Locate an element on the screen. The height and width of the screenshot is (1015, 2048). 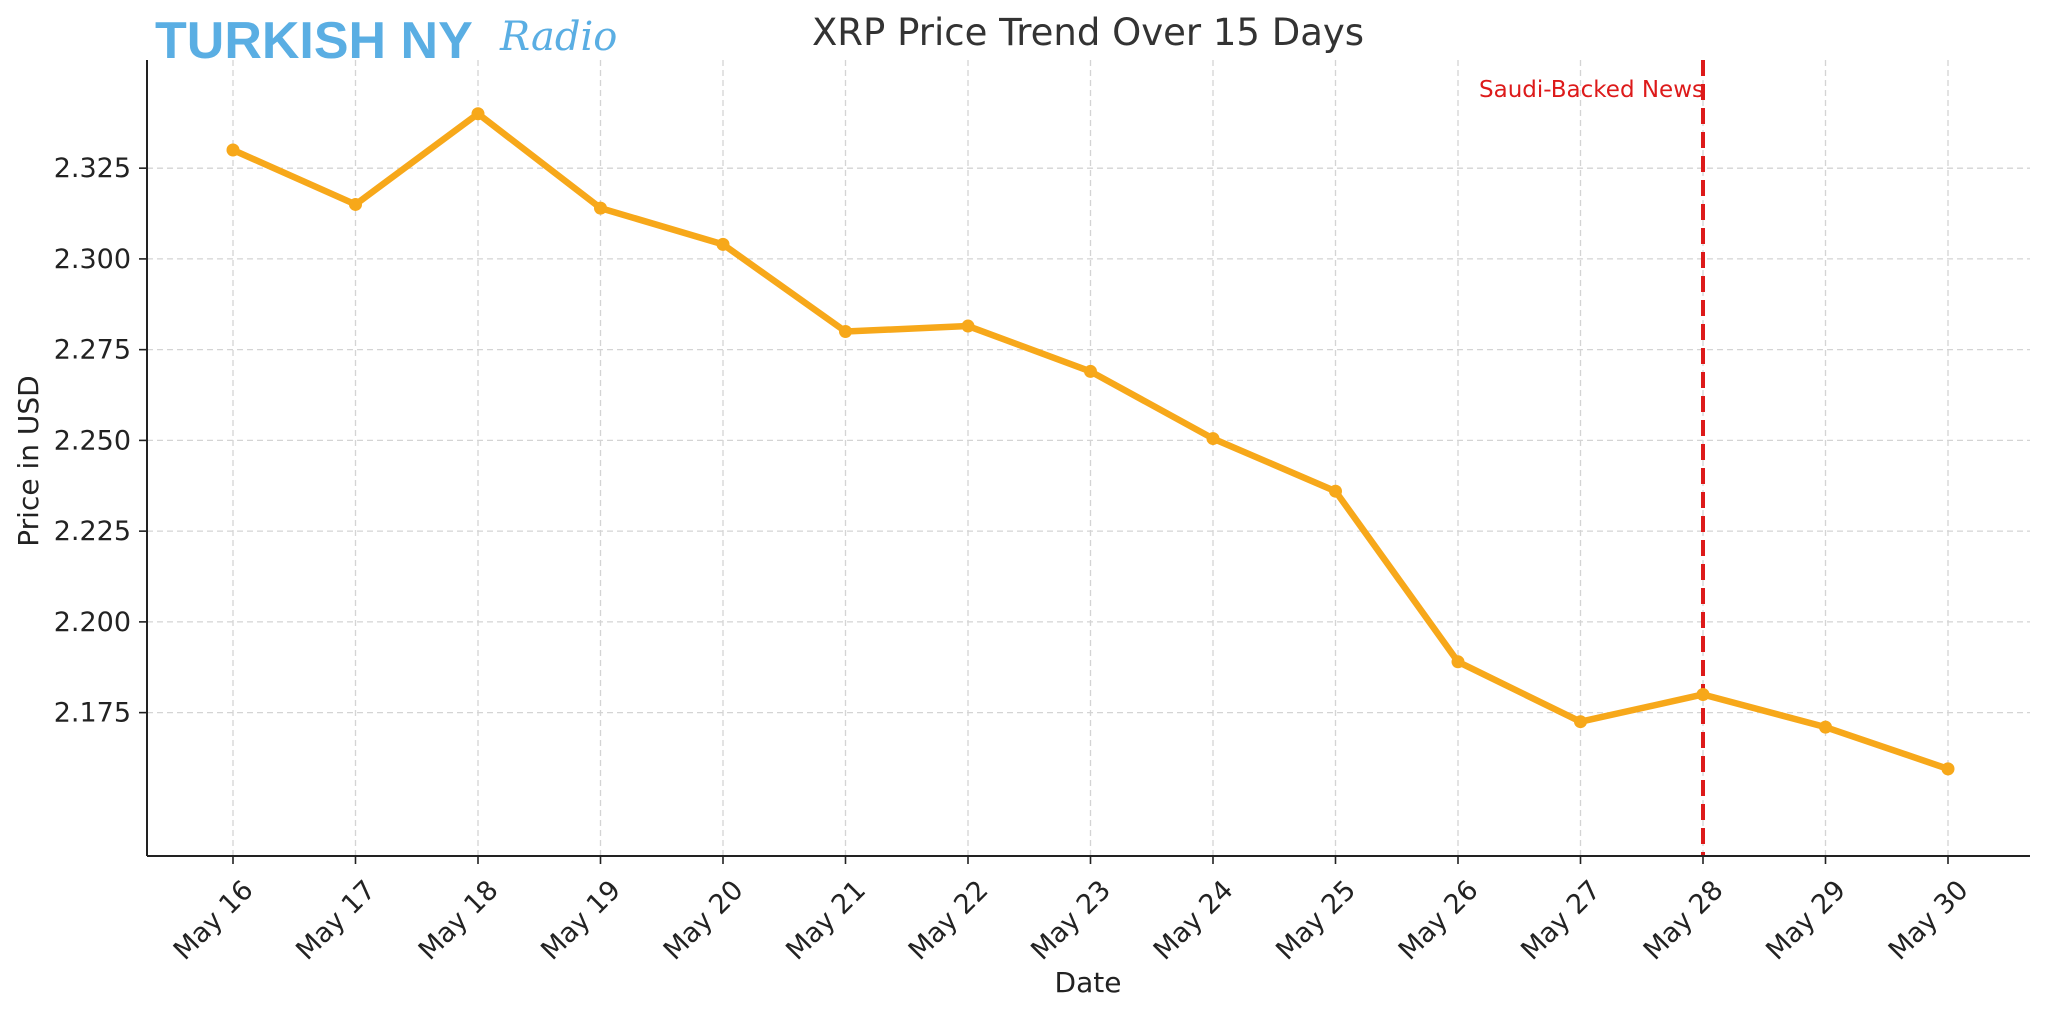
x-tick-label: May 22 is located at coordinates (949, 921).